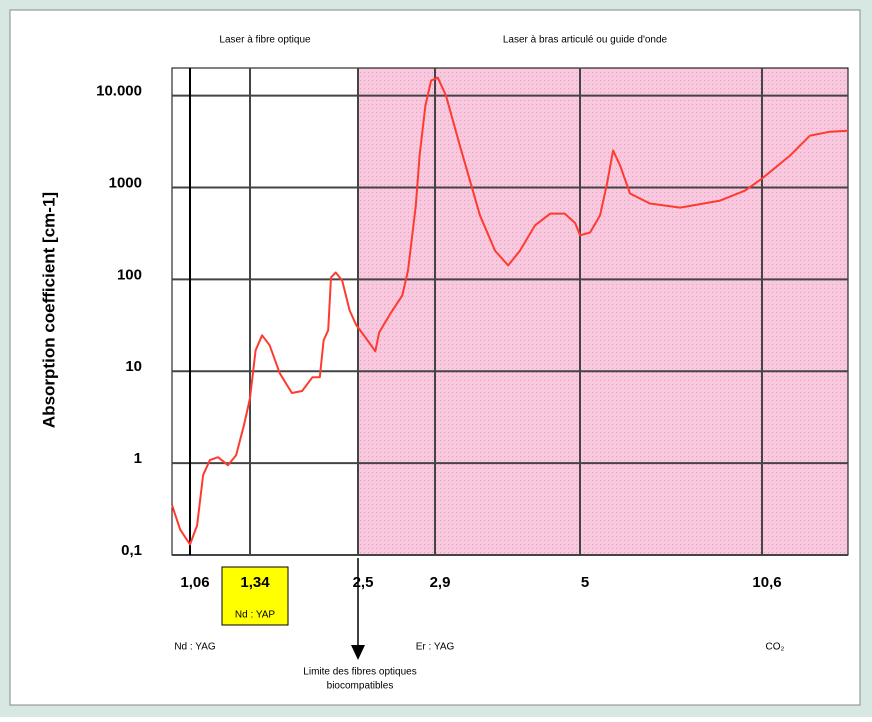  Describe the element at coordinates (359, 672) in the screenshot. I see `limit-label: Limite des fibres optiques` at that location.